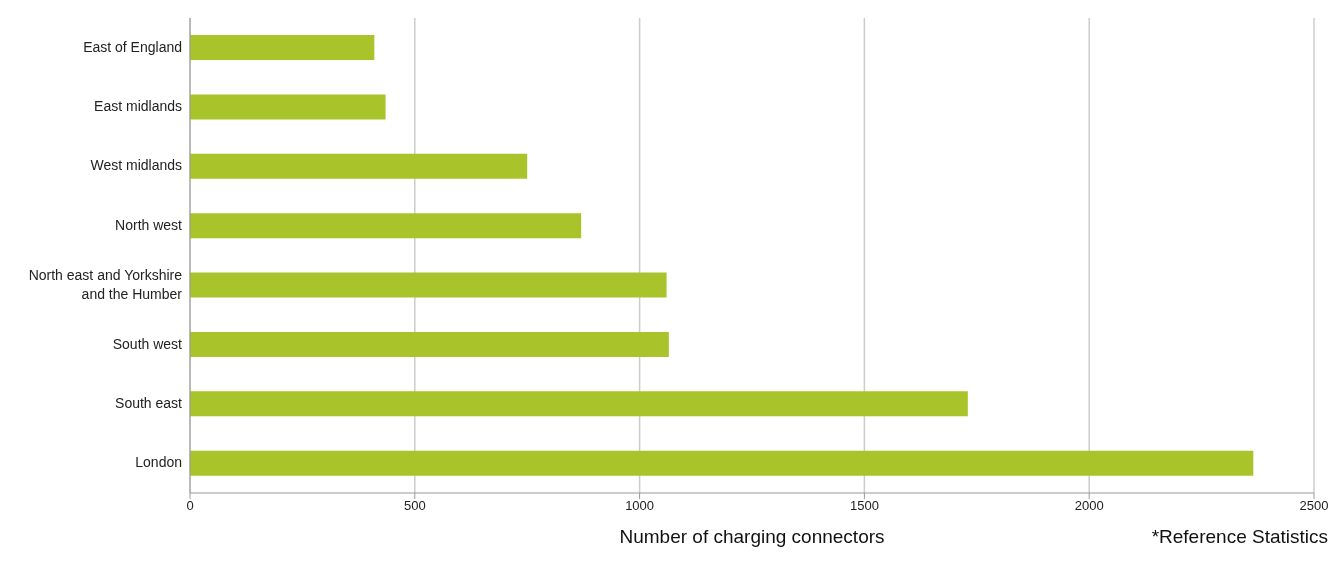  What do you see at coordinates (1314, 506) in the screenshot?
I see `x-tick-label: 2500` at bounding box center [1314, 506].